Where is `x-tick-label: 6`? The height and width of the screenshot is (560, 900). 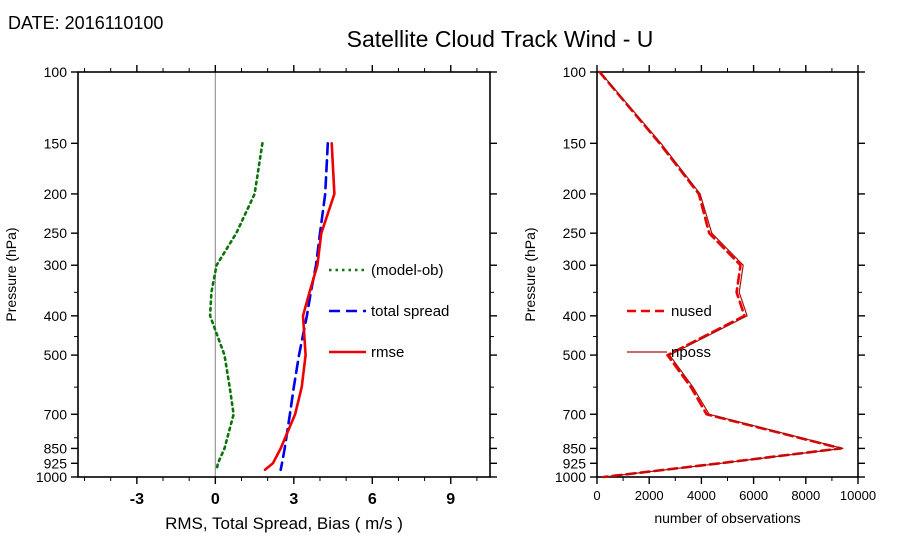
x-tick-label: 6 is located at coordinates (372, 499).